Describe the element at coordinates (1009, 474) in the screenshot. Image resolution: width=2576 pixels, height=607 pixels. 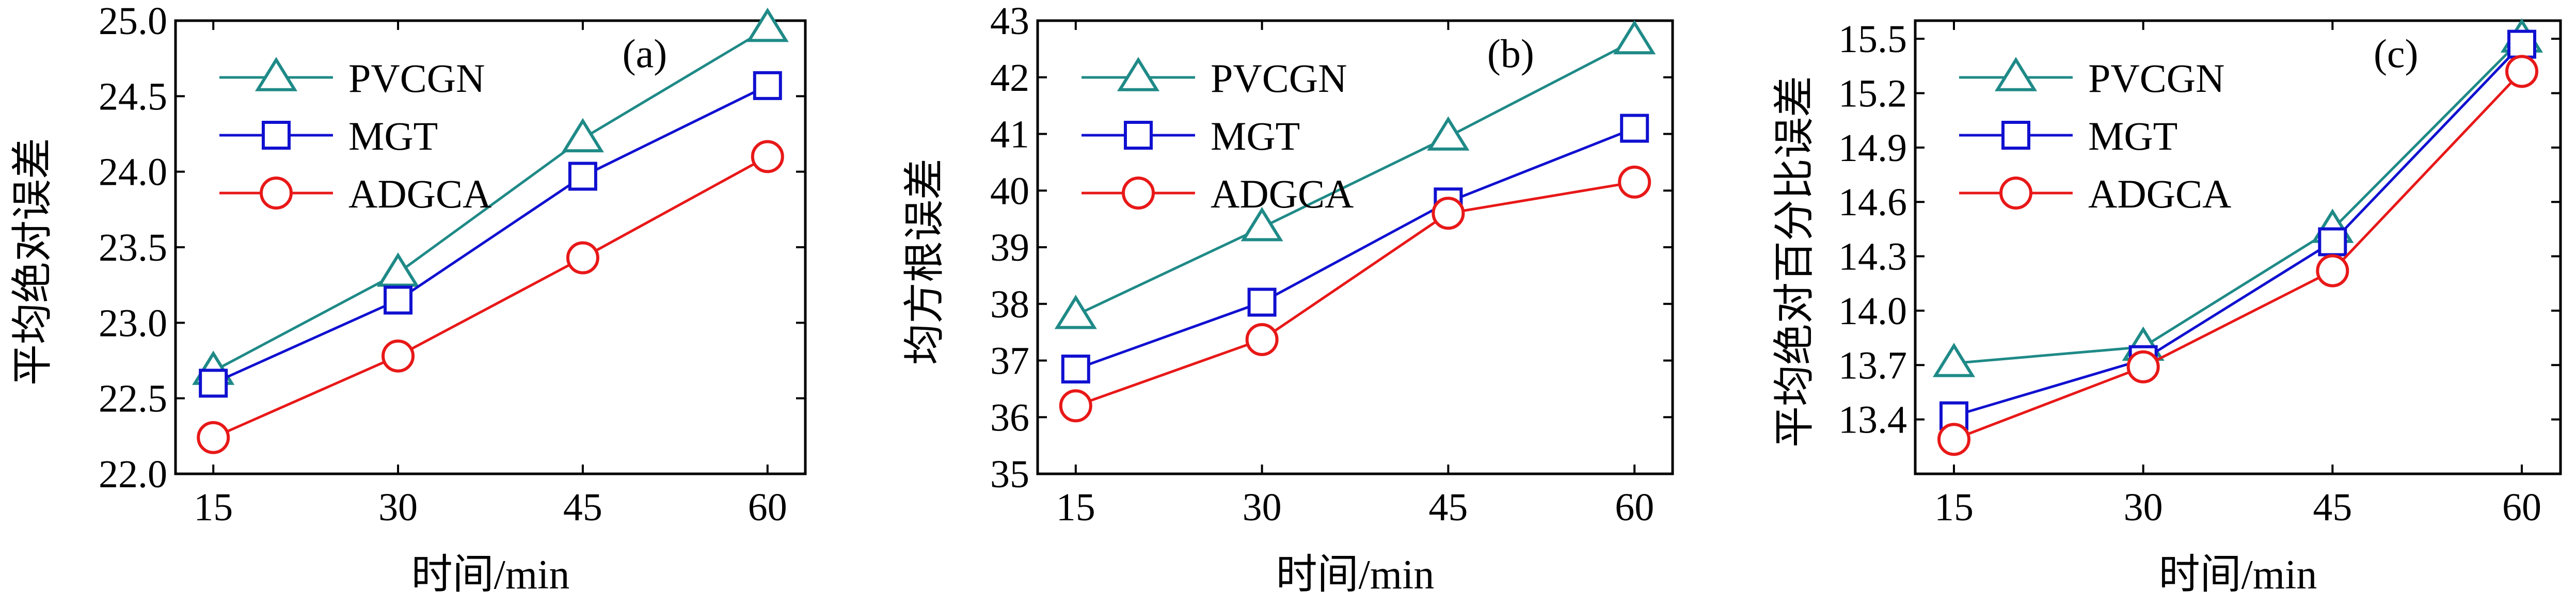
I see `y-tick-label: 35` at that location.